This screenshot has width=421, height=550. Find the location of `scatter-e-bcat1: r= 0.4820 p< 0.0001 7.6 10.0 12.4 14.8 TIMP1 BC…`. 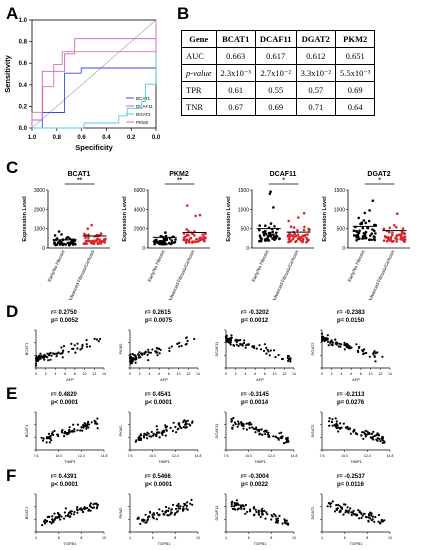

scatter-e-bcat1: r= 0.4820 p< 0.0001 7.6 10.0 12.4 14.8 TIMP1 BC… is located at coordinates (65, 428).